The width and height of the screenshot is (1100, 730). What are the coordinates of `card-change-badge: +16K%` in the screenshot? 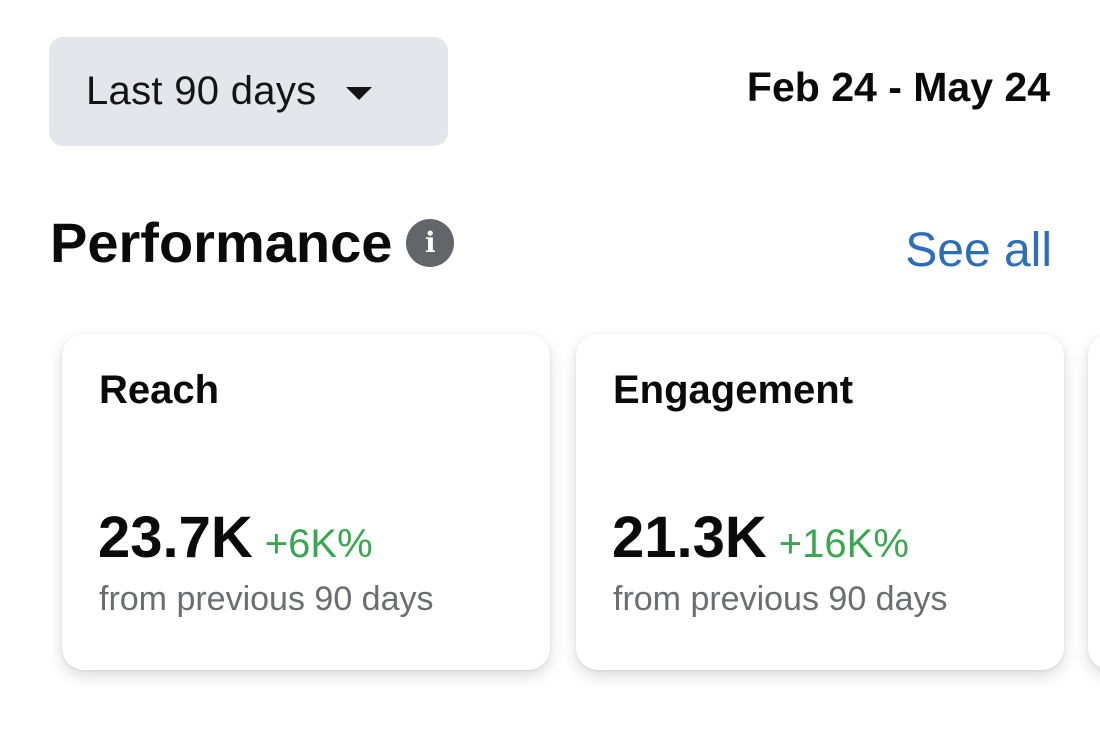 It's located at (843, 544).